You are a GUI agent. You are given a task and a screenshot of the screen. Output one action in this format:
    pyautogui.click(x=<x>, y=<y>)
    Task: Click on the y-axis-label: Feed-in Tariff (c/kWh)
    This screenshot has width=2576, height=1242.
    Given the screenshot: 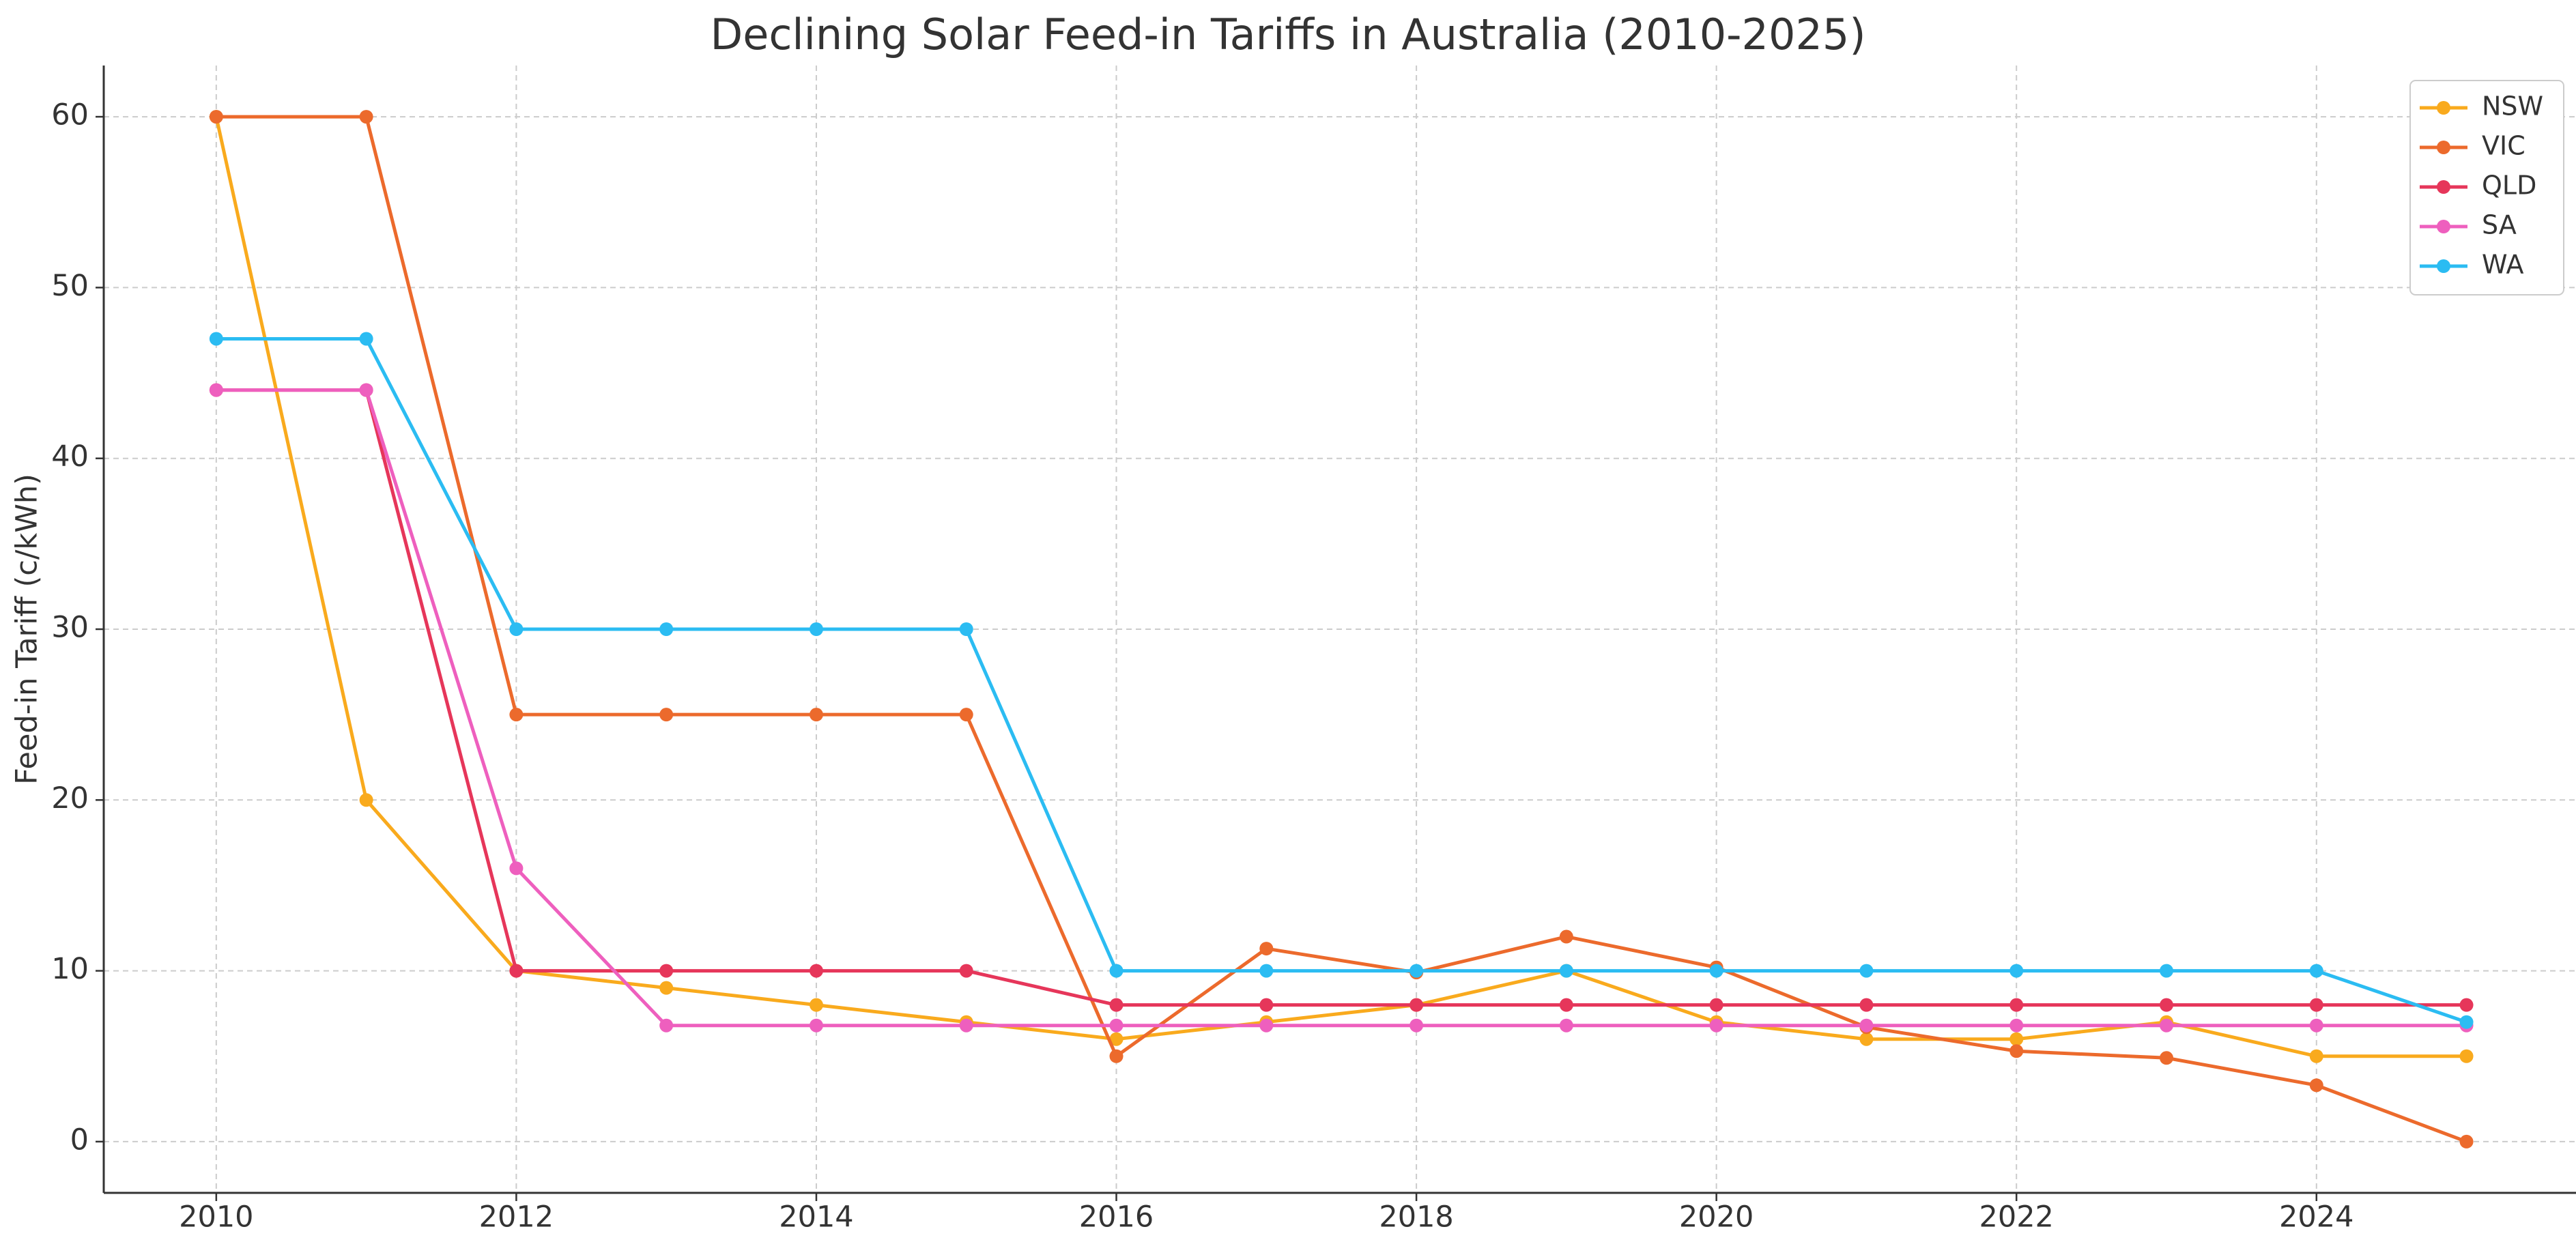 What is the action you would take?
    pyautogui.click(x=27, y=629)
    